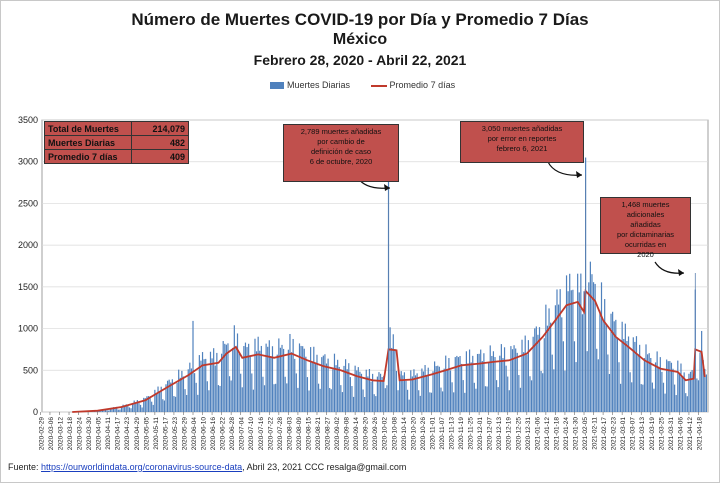 The width and height of the screenshot is (720, 483). What do you see at coordinates (387, 187) in the screenshot?
I see `annotation-arrowhead` at bounding box center [387, 187].